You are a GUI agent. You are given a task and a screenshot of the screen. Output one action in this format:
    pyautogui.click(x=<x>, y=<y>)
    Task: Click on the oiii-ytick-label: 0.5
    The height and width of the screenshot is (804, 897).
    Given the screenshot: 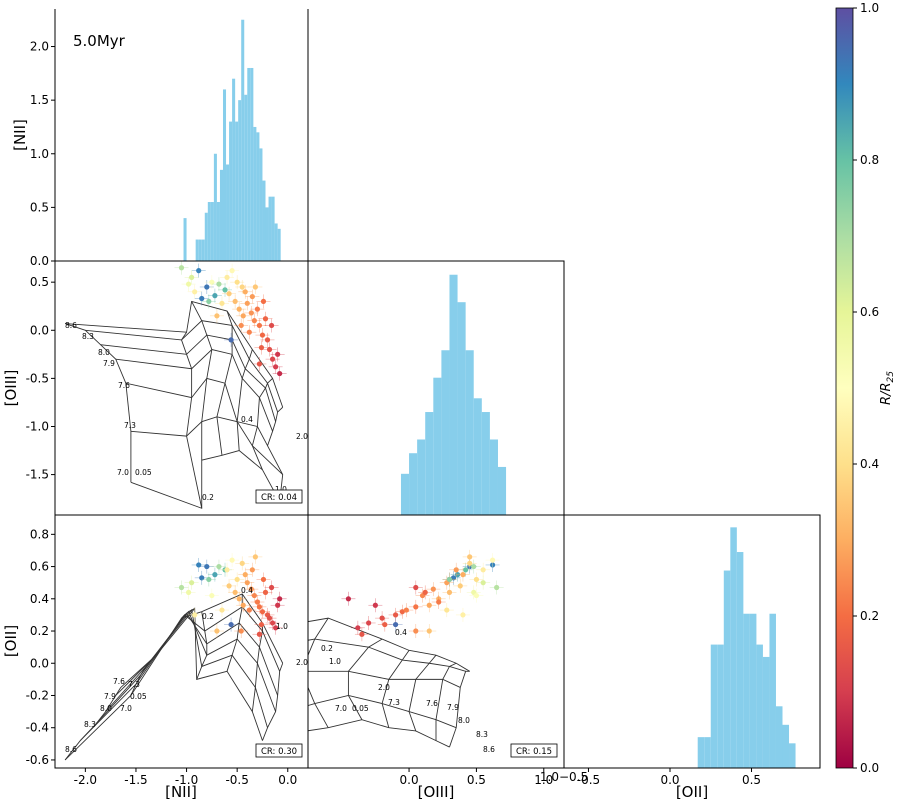 What is the action you would take?
    pyautogui.click(x=39, y=282)
    